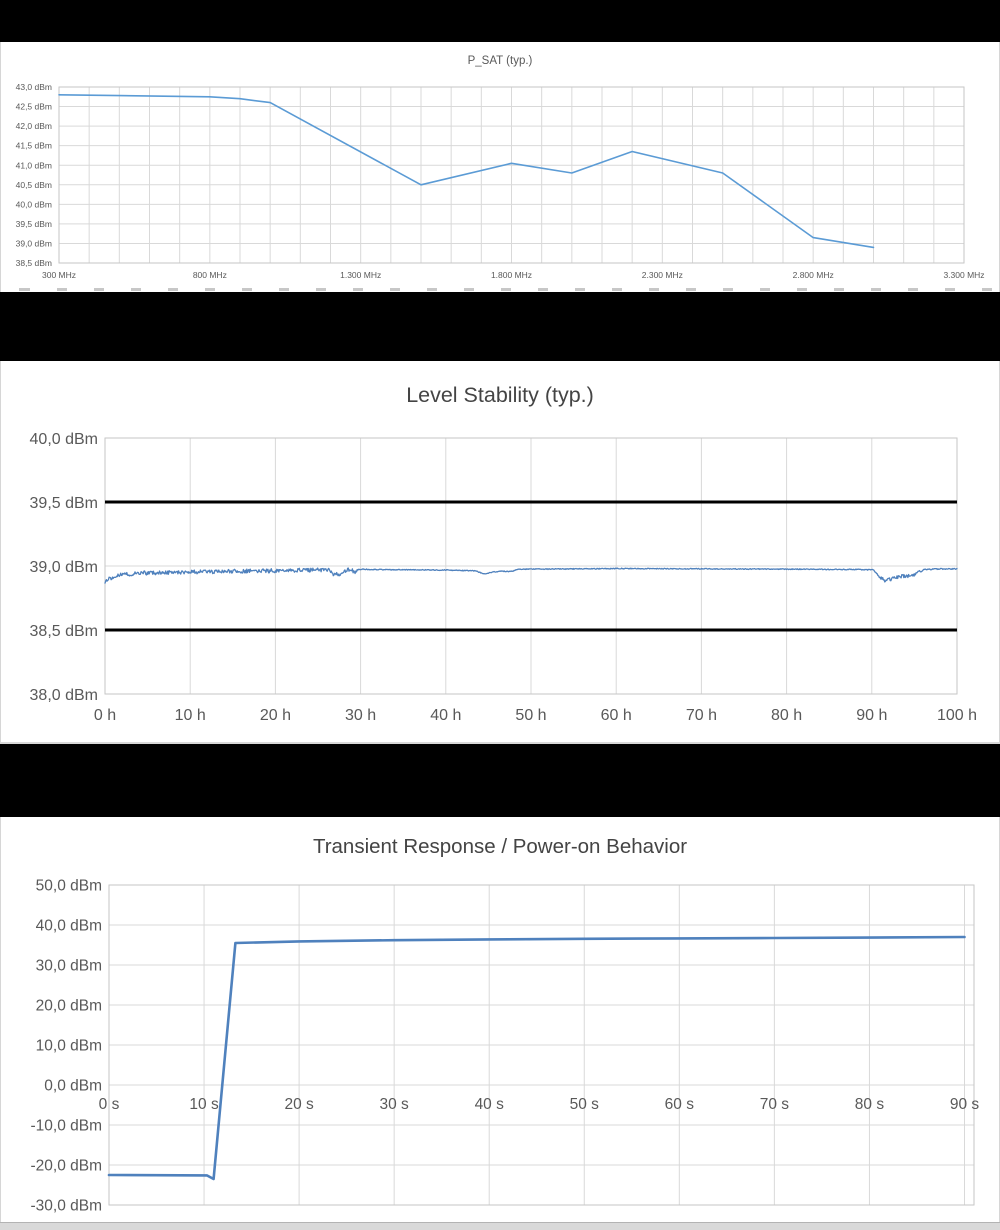 The height and width of the screenshot is (1230, 1000). Describe the element at coordinates (69, 966) in the screenshot. I see `svg-text: 30,0 dBm` at that location.